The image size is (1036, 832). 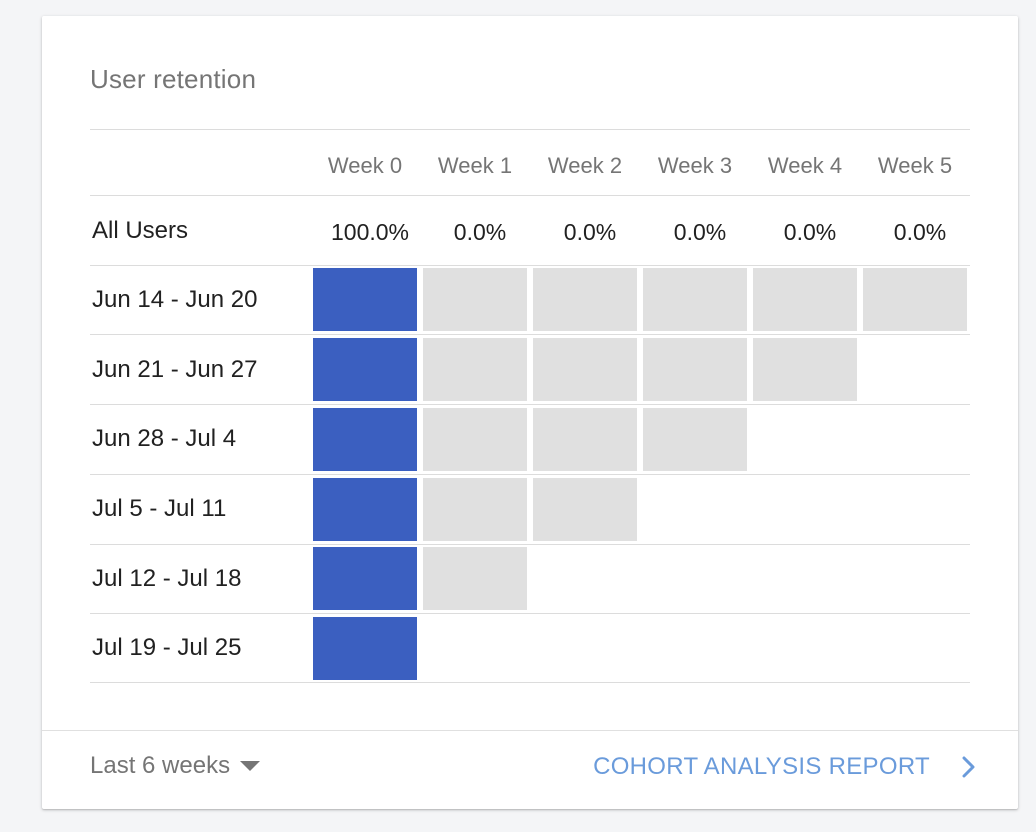 What do you see at coordinates (810, 232) in the screenshot?
I see `all-users-week-4-value: 0.0%` at bounding box center [810, 232].